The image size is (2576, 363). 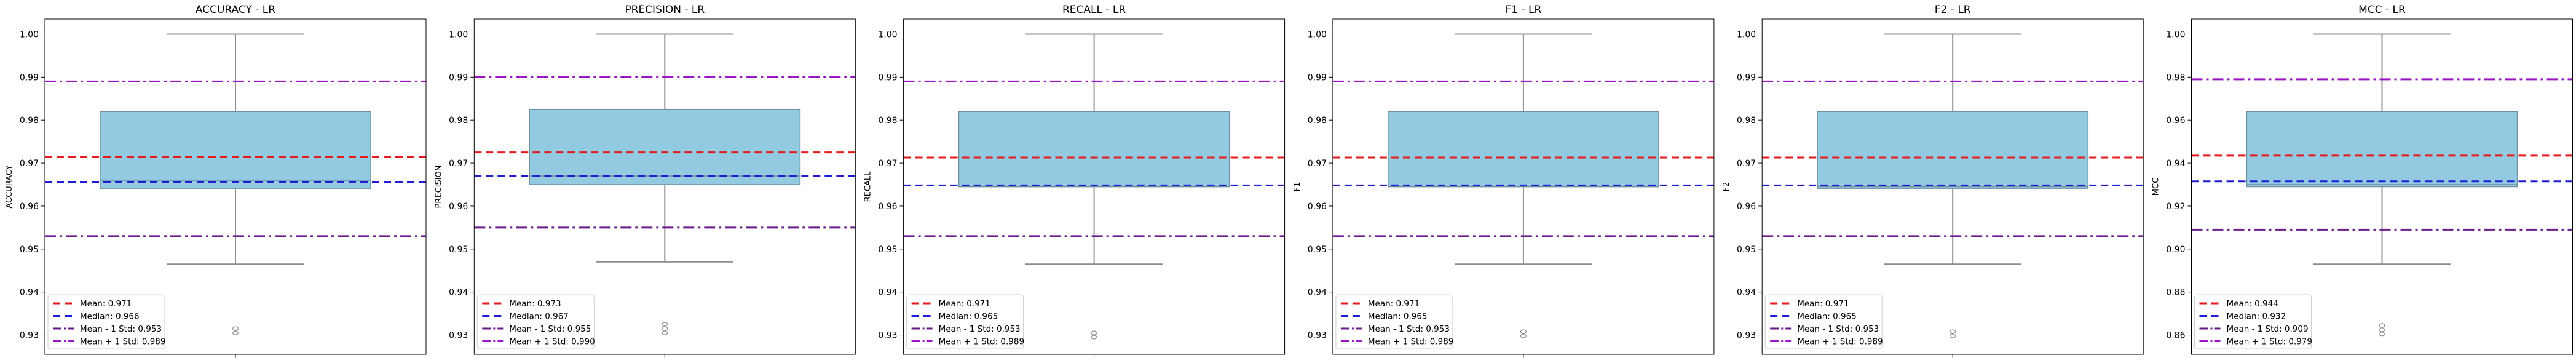 What do you see at coordinates (550, 329) in the screenshot?
I see `legend-entry: Mean - 1 Std: 0.955` at bounding box center [550, 329].